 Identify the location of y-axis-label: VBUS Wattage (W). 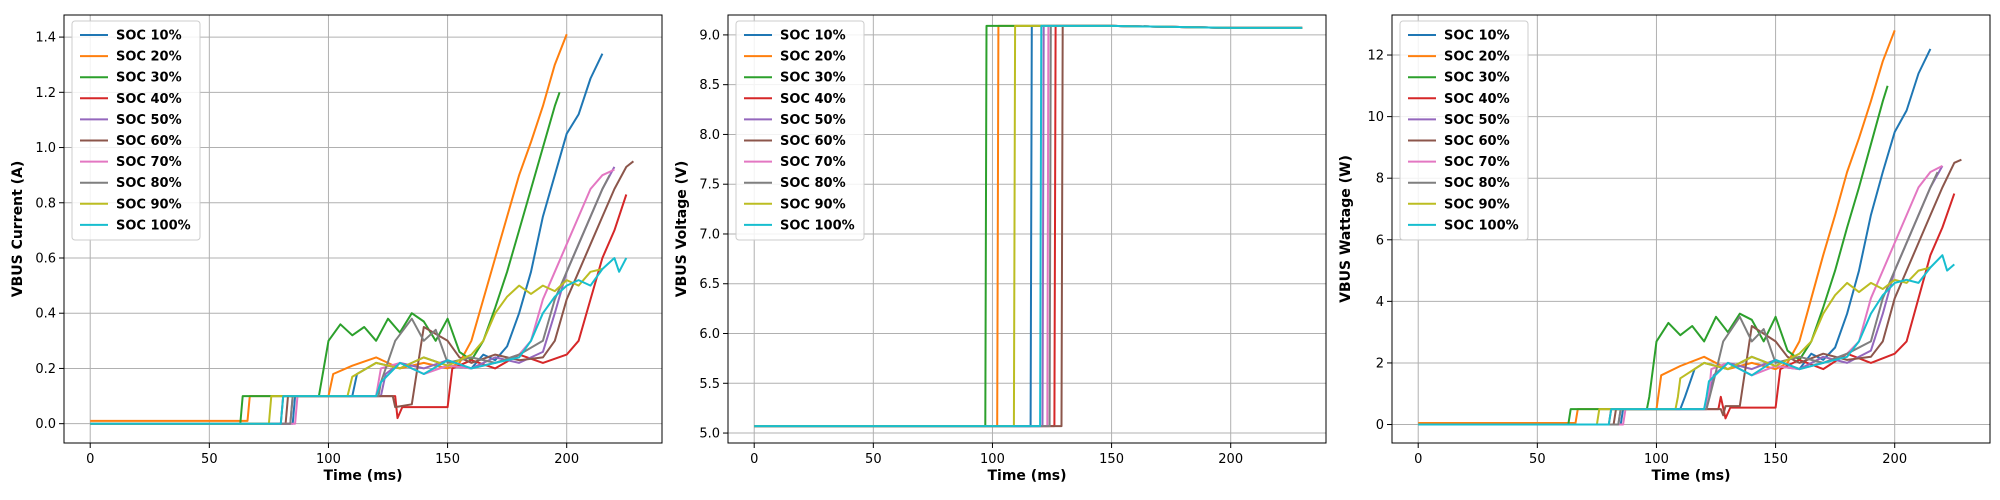
(1346, 229).